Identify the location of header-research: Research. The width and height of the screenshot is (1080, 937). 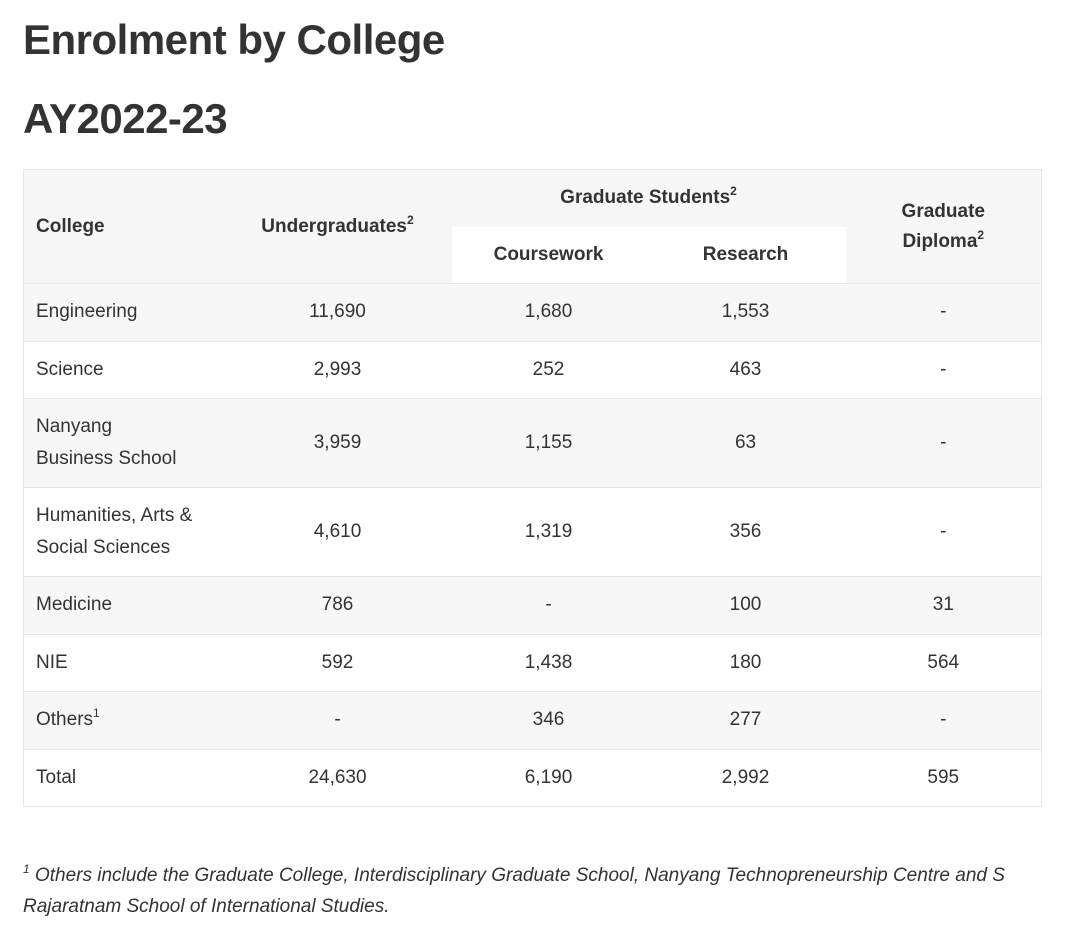
(745, 255).